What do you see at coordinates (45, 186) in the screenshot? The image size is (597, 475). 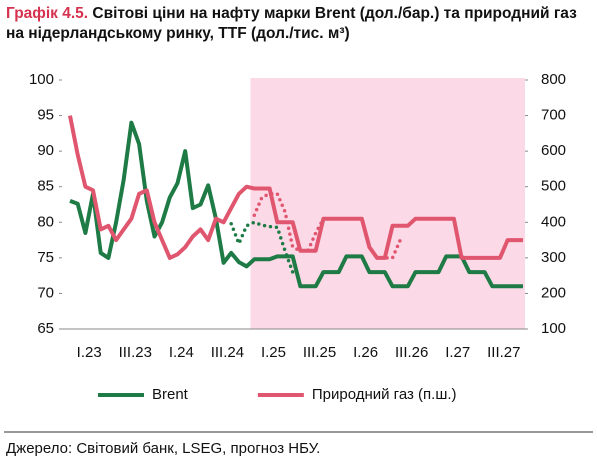 I see `y-tick-label: 85` at bounding box center [45, 186].